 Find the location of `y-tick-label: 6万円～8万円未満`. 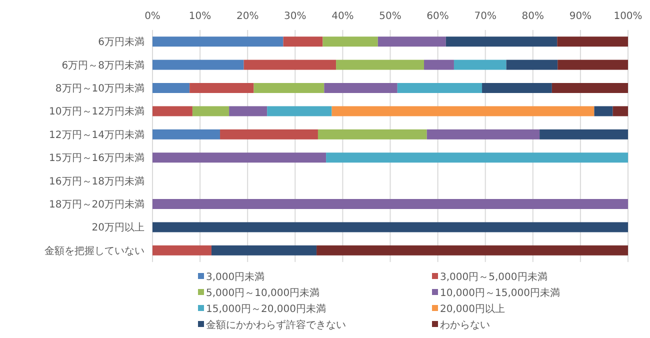

y-tick-label: 6万円～8万円未満 is located at coordinates (103, 65).